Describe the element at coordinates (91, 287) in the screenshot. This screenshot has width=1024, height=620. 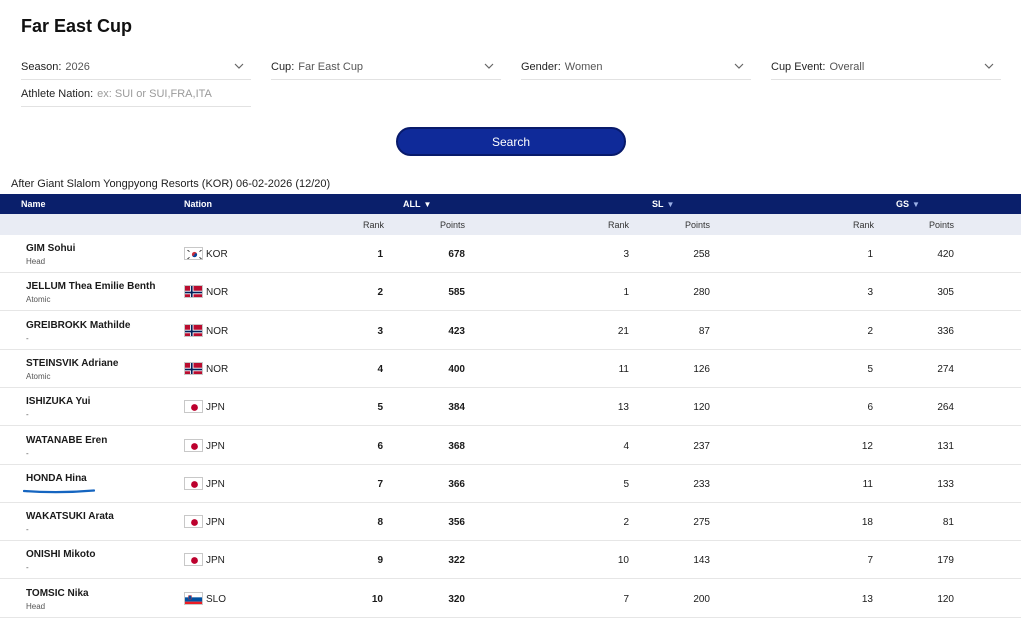
I see `athlete-name: JELLUM Thea Emilie Benth` at that location.